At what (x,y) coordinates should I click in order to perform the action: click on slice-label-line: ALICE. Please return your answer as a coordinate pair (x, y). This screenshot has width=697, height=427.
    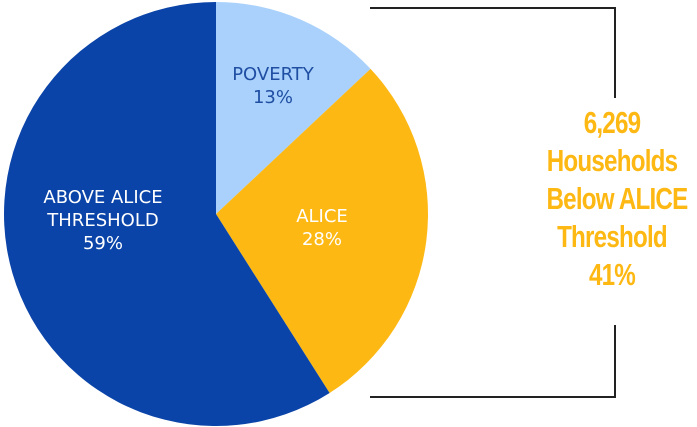
    Looking at the image, I should click on (322, 216).